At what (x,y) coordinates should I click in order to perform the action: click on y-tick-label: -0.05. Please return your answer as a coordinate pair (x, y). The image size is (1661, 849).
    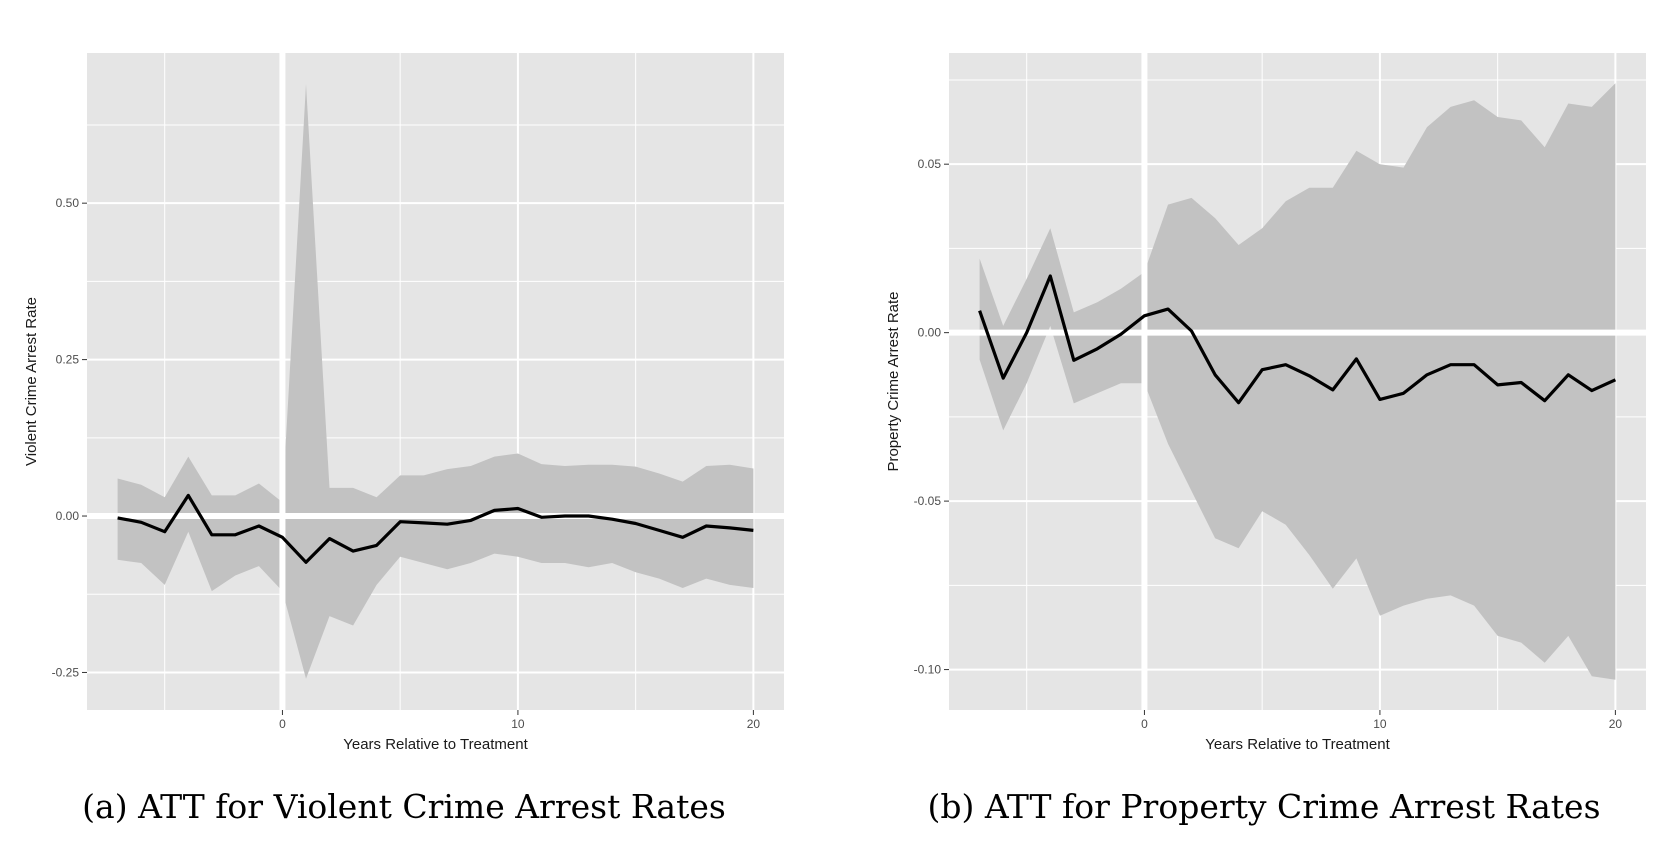
    Looking at the image, I should click on (928, 501).